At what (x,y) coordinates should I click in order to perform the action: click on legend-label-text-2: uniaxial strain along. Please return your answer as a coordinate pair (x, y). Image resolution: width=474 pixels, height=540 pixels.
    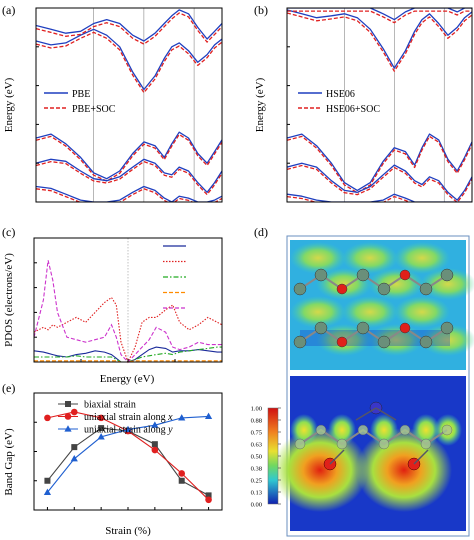
    Looking at the image, I should click on (126, 430).